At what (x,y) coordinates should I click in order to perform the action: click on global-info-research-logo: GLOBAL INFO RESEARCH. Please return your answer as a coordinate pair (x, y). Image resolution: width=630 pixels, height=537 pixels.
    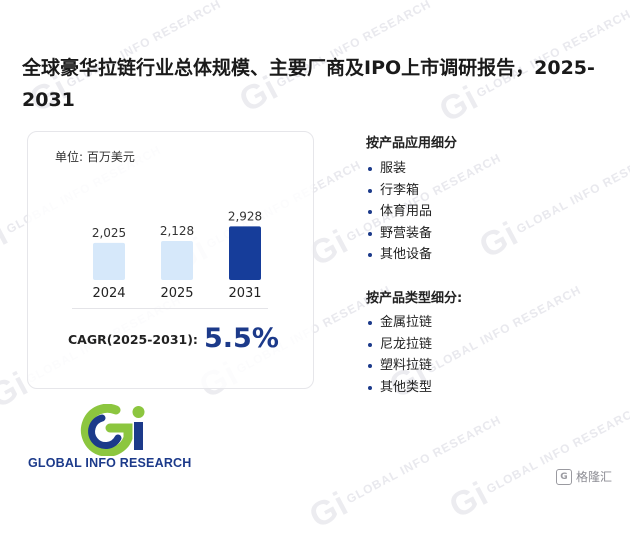
    Looking at the image, I should click on (123, 439).